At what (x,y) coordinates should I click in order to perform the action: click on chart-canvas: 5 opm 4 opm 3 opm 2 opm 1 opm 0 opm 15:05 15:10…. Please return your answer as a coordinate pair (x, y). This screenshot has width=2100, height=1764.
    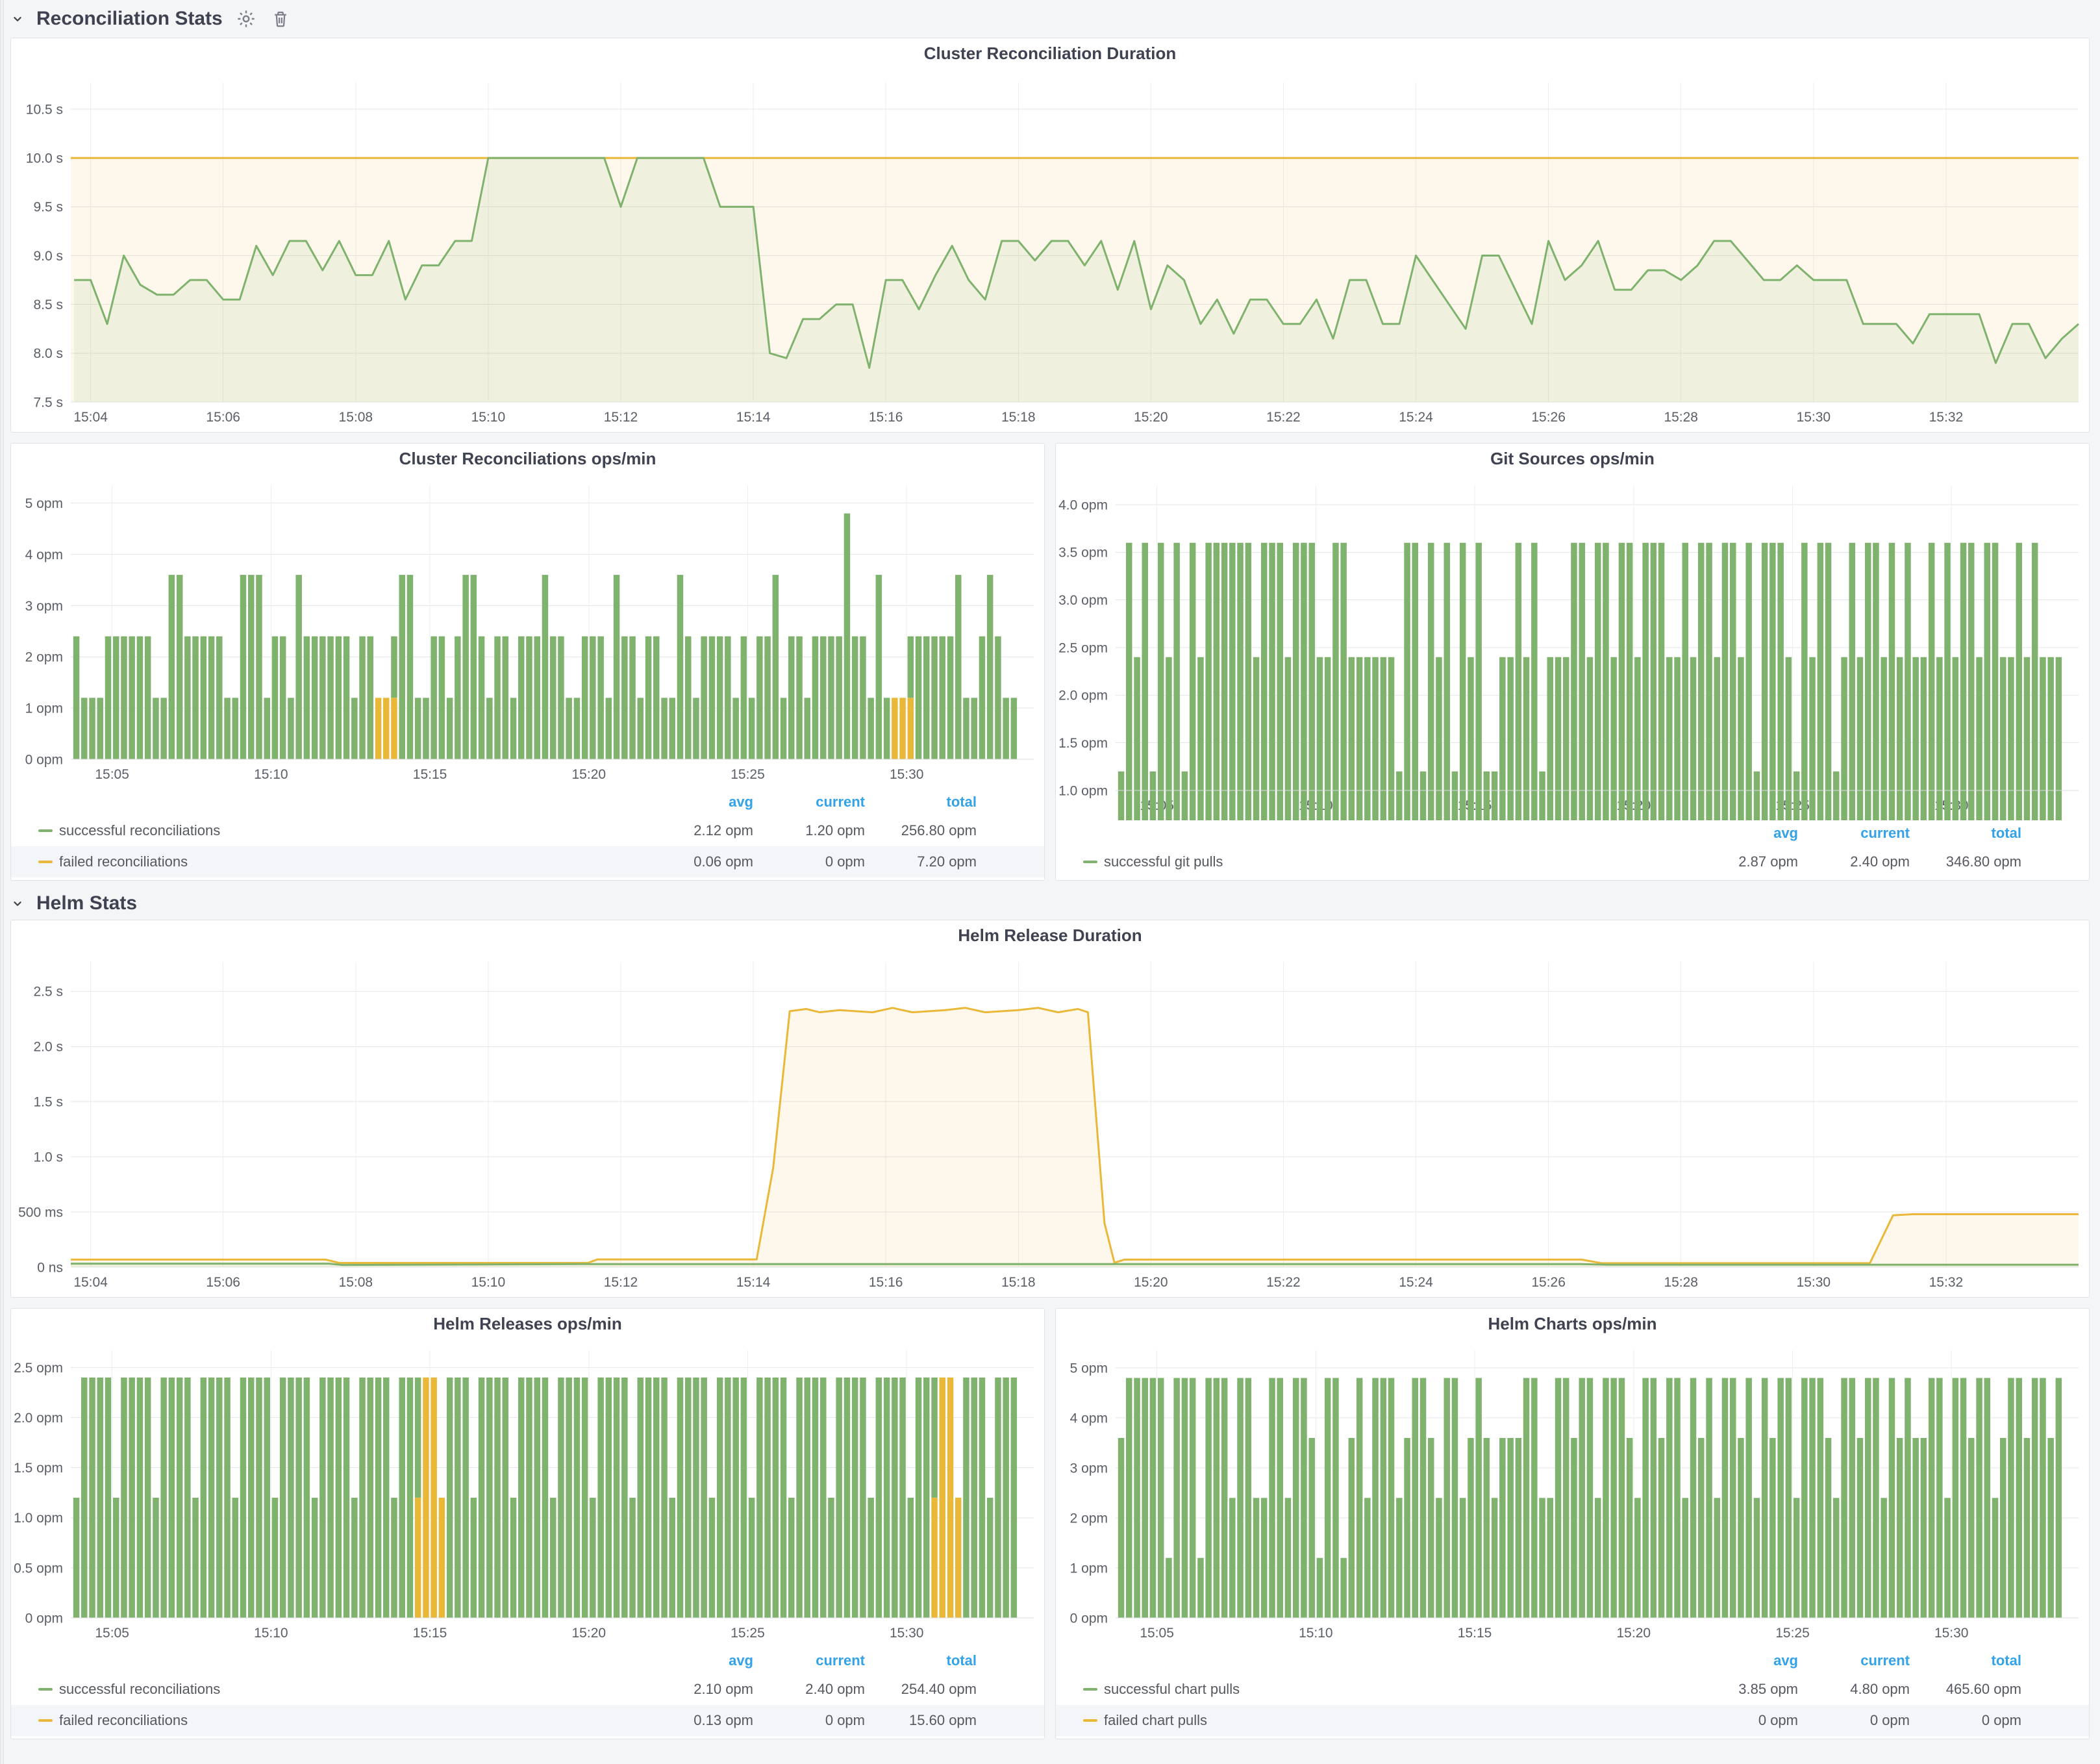
    Looking at the image, I should click on (527, 631).